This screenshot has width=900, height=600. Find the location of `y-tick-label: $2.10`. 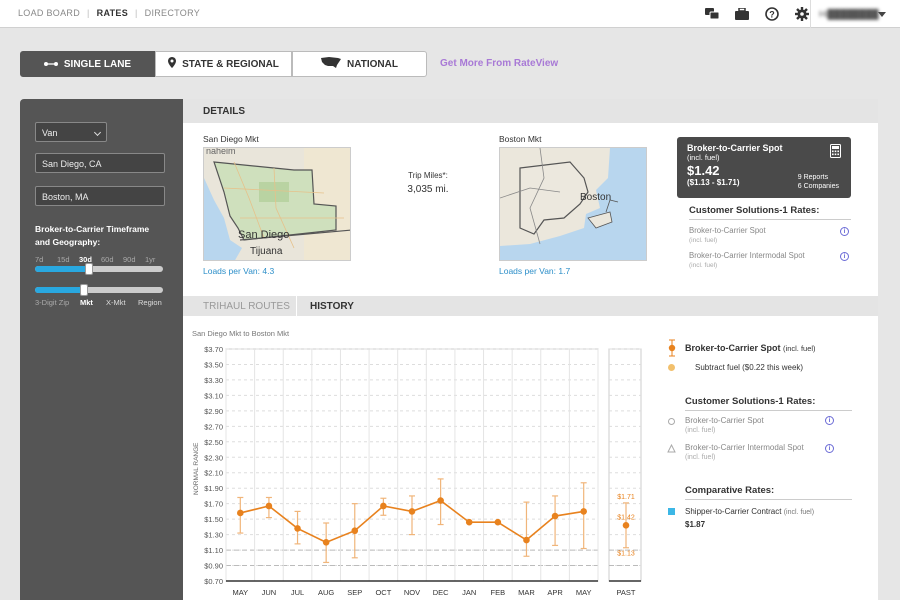

y-tick-label: $2.10 is located at coordinates (213, 473).